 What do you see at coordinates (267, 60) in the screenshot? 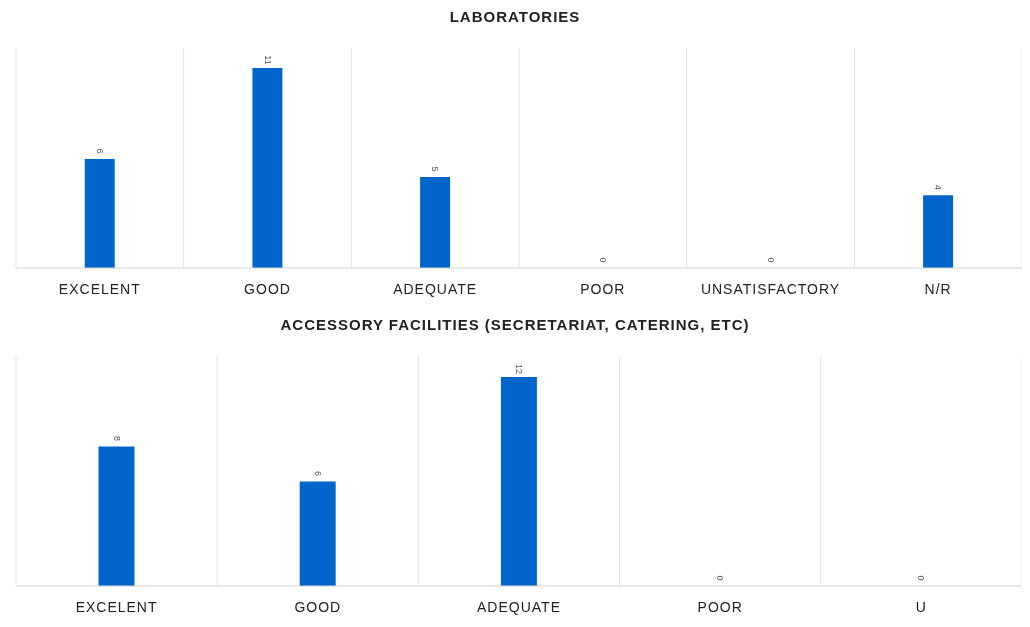
I see `data-label: 11` at bounding box center [267, 60].